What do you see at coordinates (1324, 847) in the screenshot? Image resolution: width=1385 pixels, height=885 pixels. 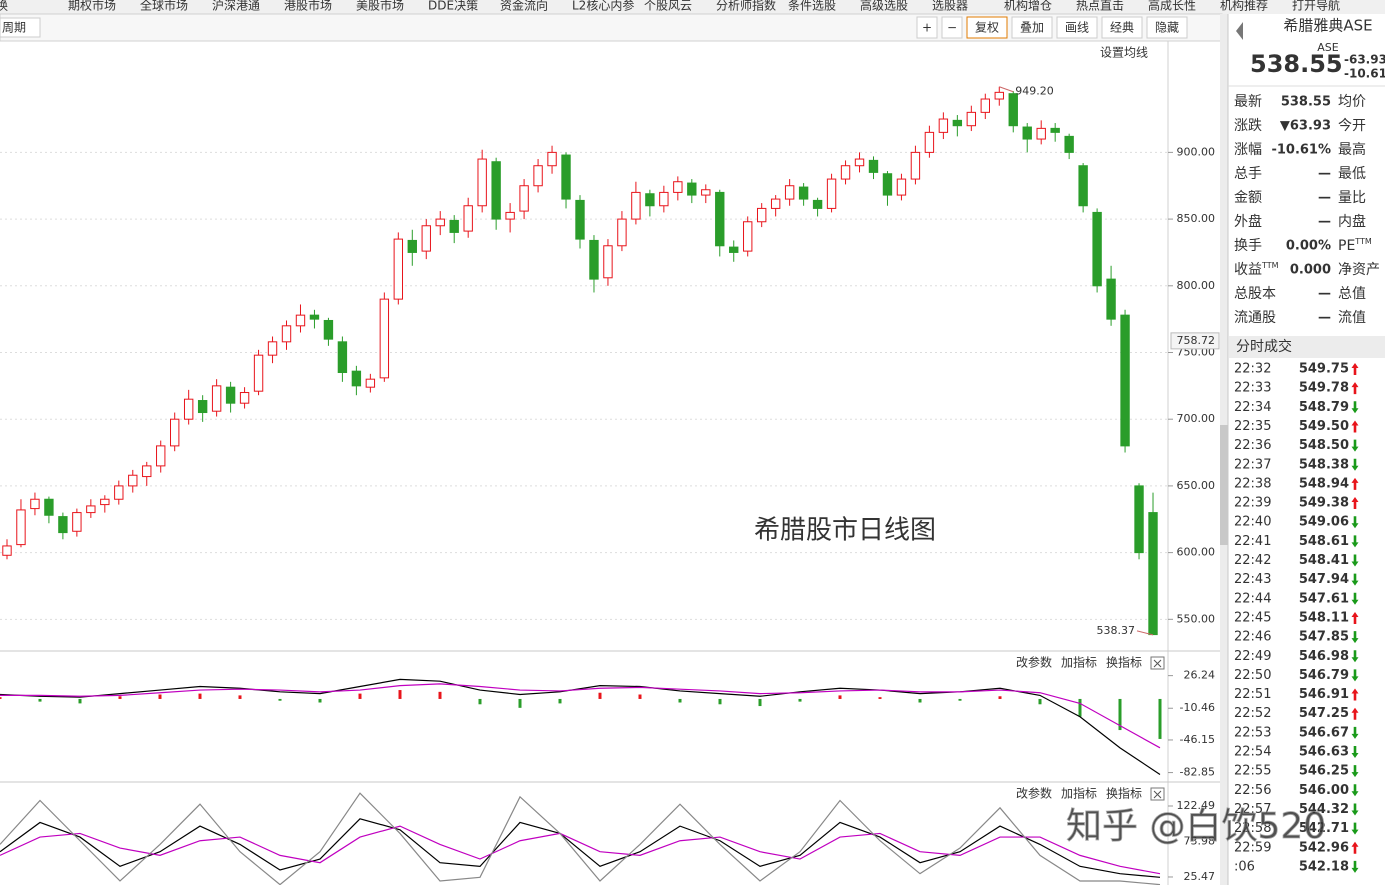 I see `trade-price: 542.96` at bounding box center [1324, 847].